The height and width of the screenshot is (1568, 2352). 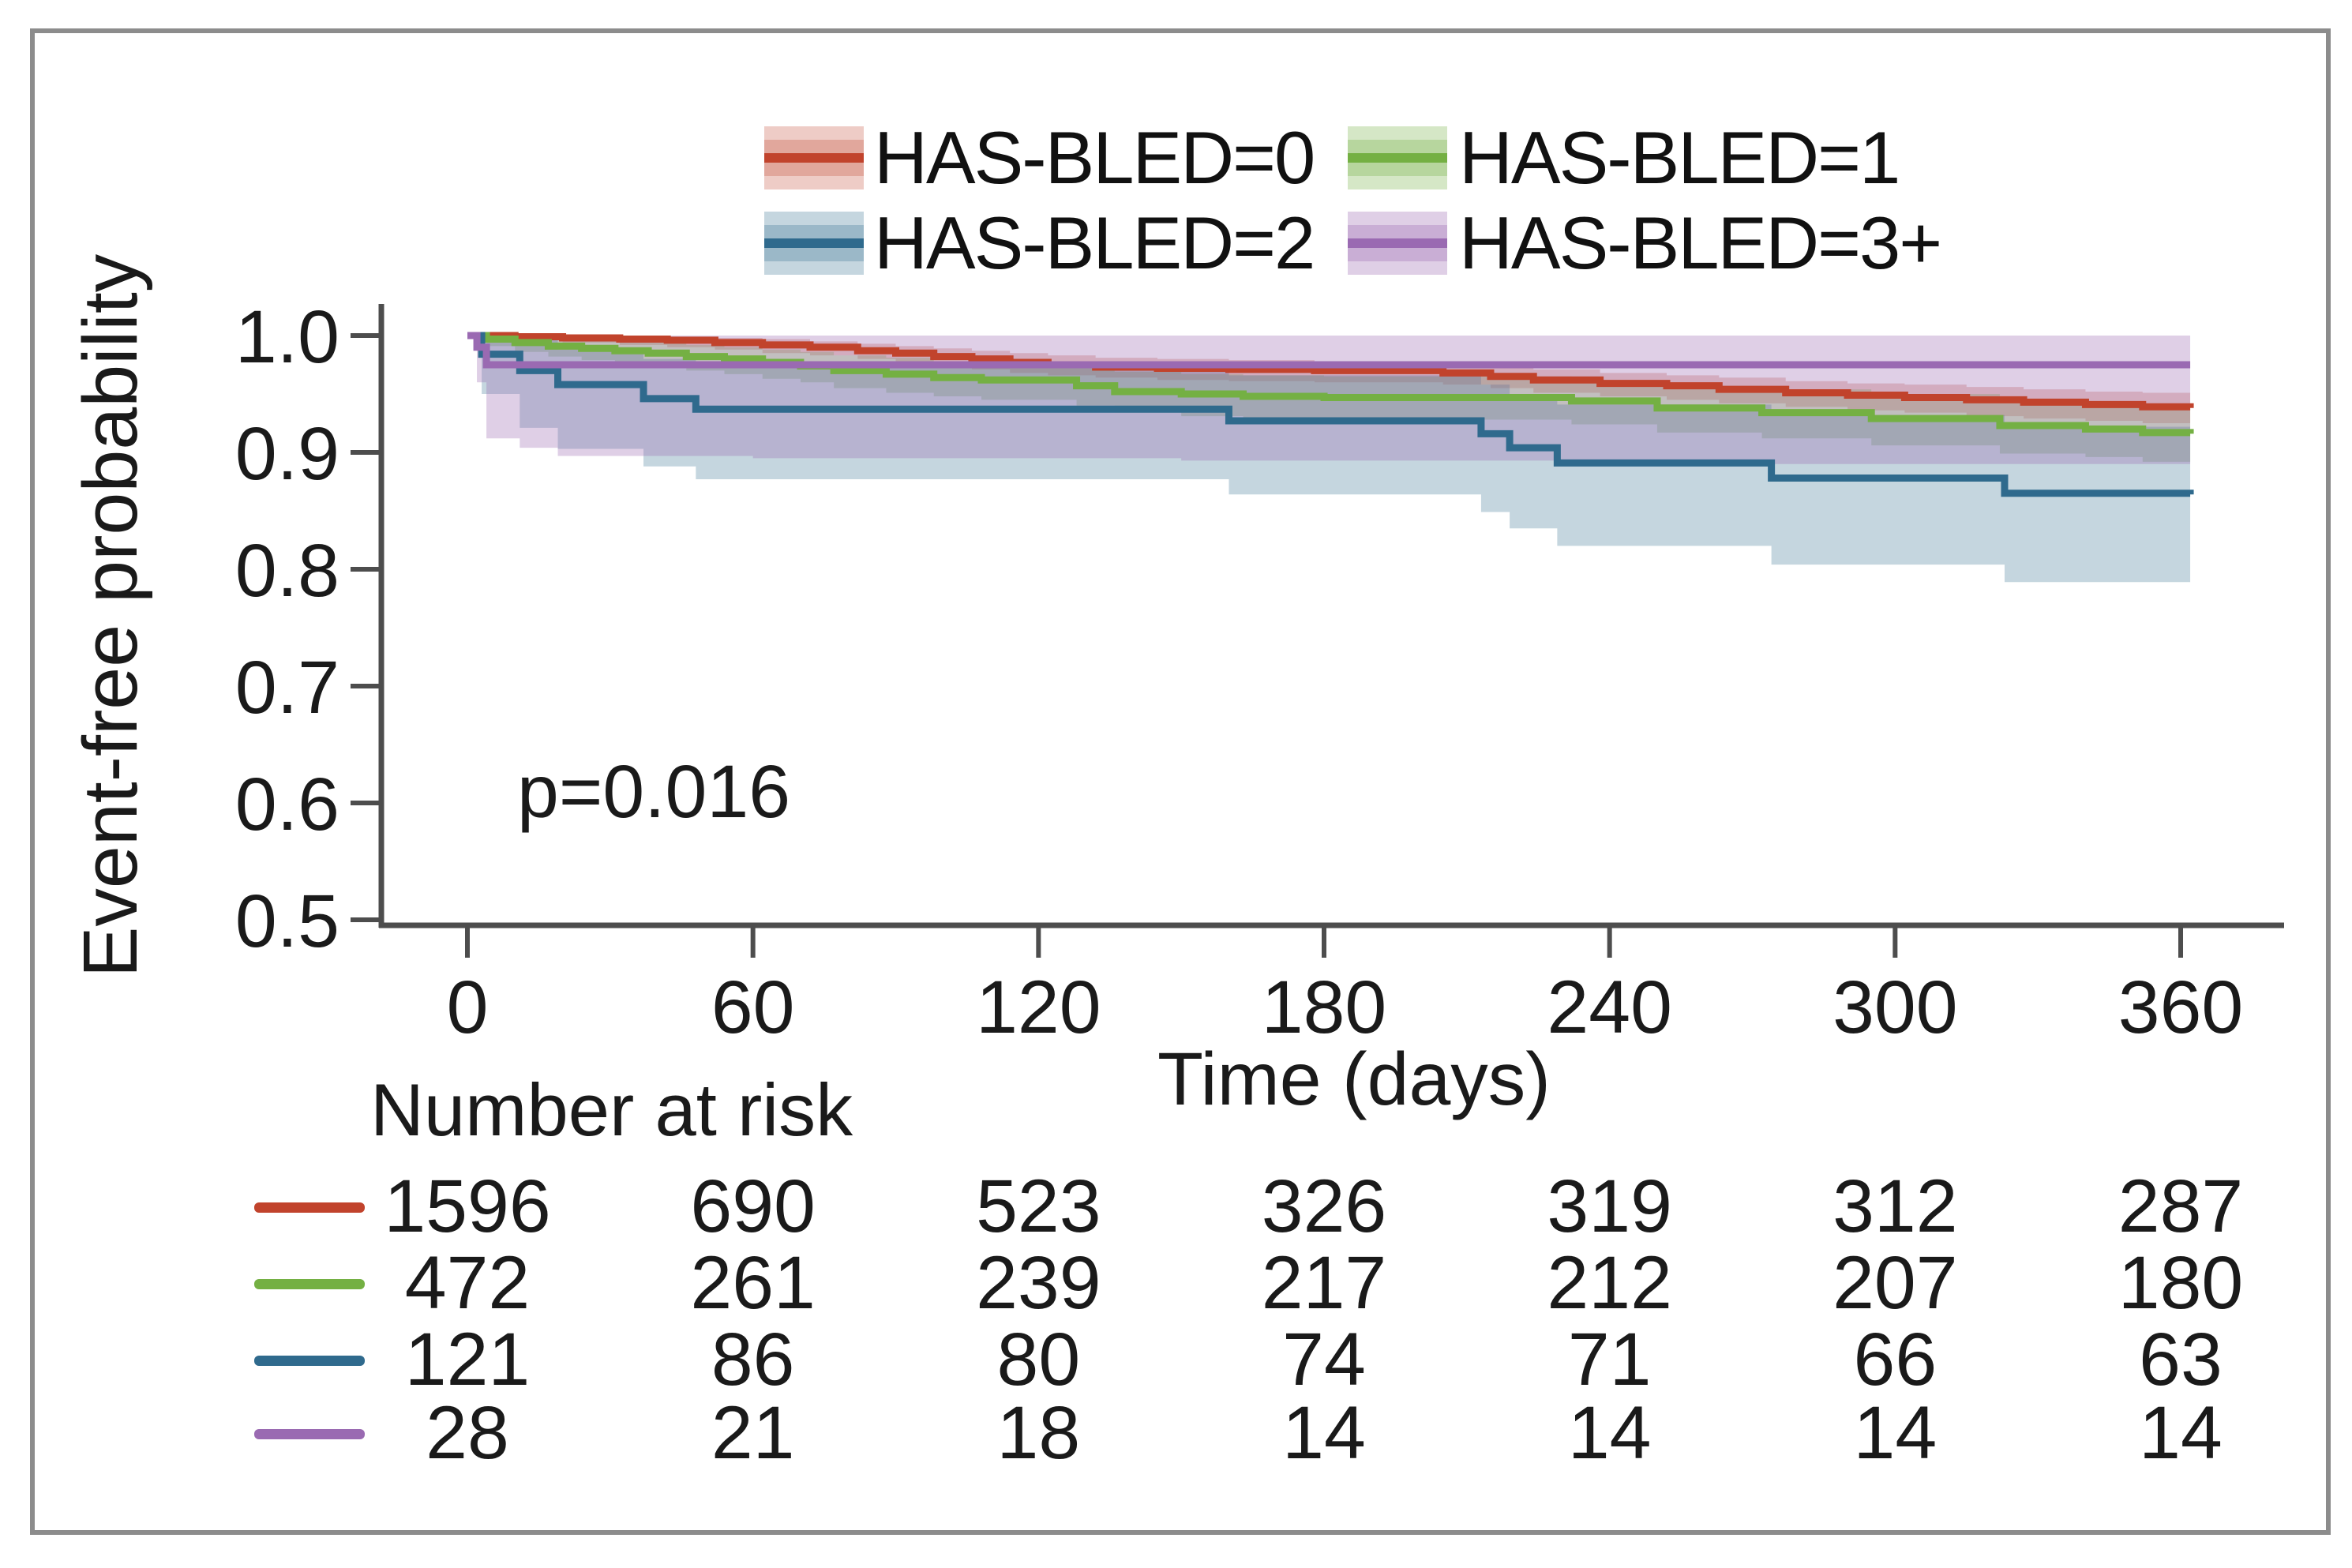 I want to click on x-tick-label: 180, so click(x=1324, y=1008).